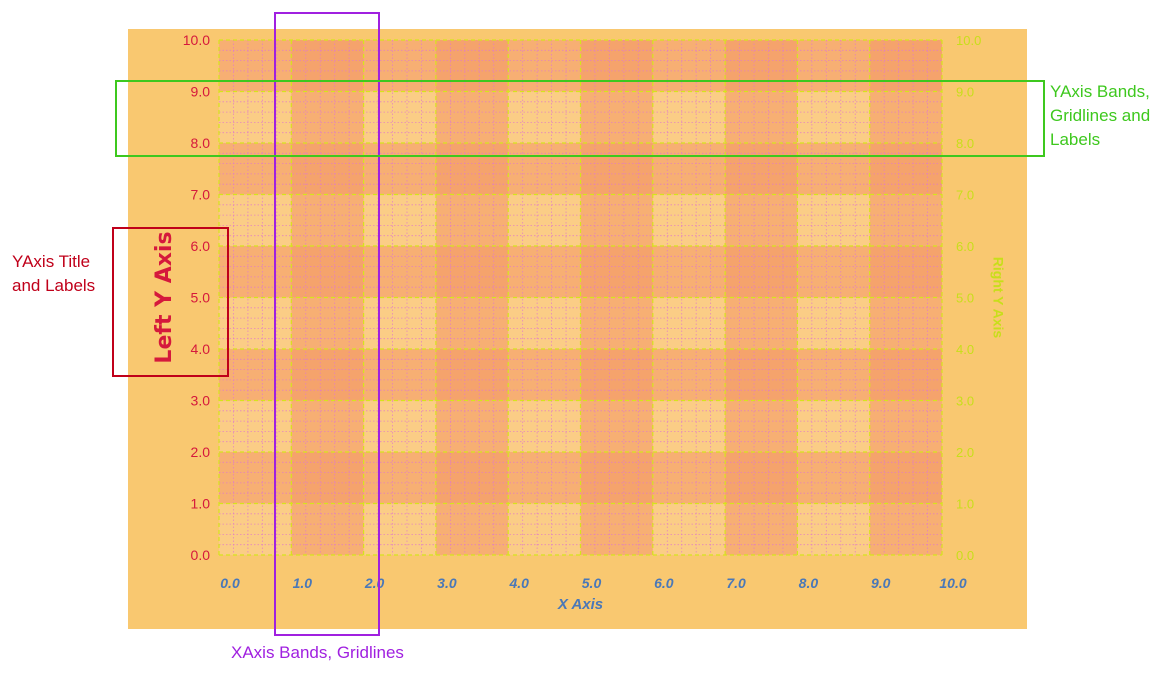  What do you see at coordinates (664, 583) in the screenshot?
I see `x-tick-label: 6.0` at bounding box center [664, 583].